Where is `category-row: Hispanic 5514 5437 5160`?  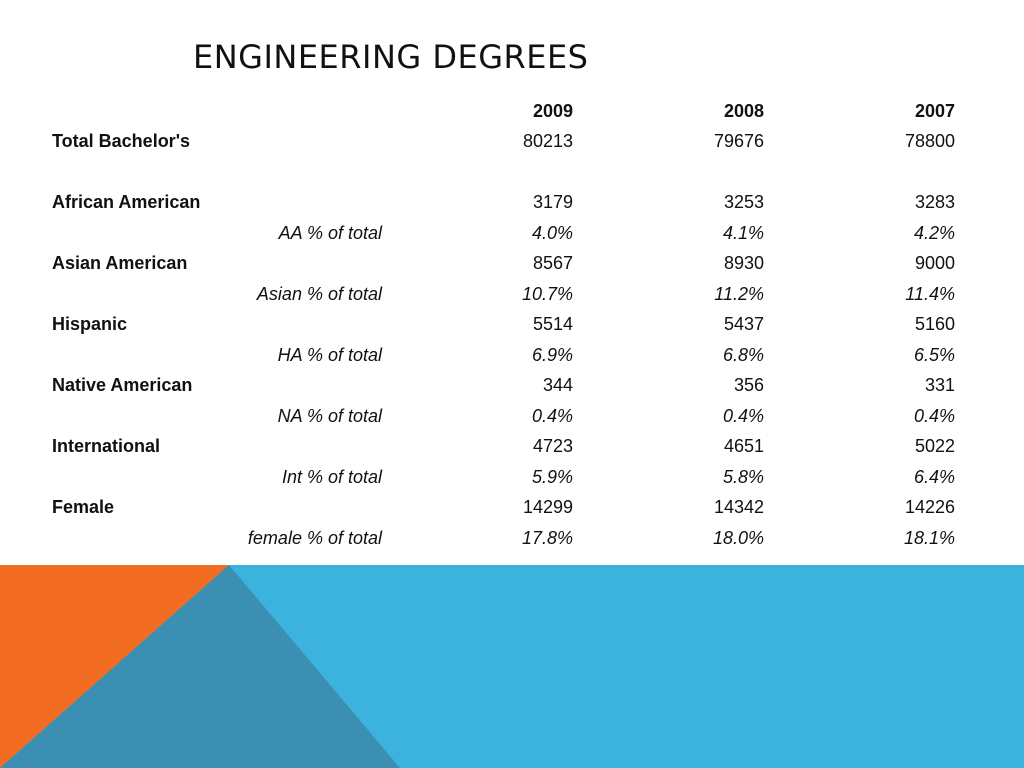
category-row: Hispanic 5514 5437 5160 is located at coordinates (503, 325).